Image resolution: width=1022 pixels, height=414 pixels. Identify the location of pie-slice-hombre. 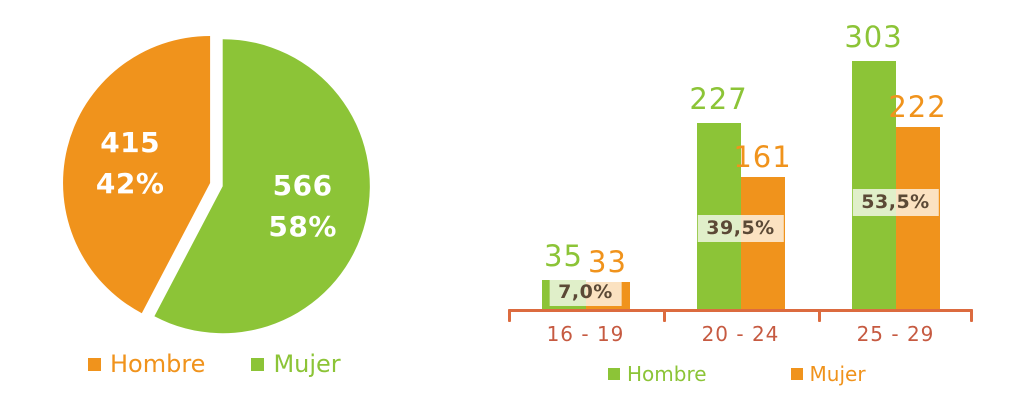
(137, 174).